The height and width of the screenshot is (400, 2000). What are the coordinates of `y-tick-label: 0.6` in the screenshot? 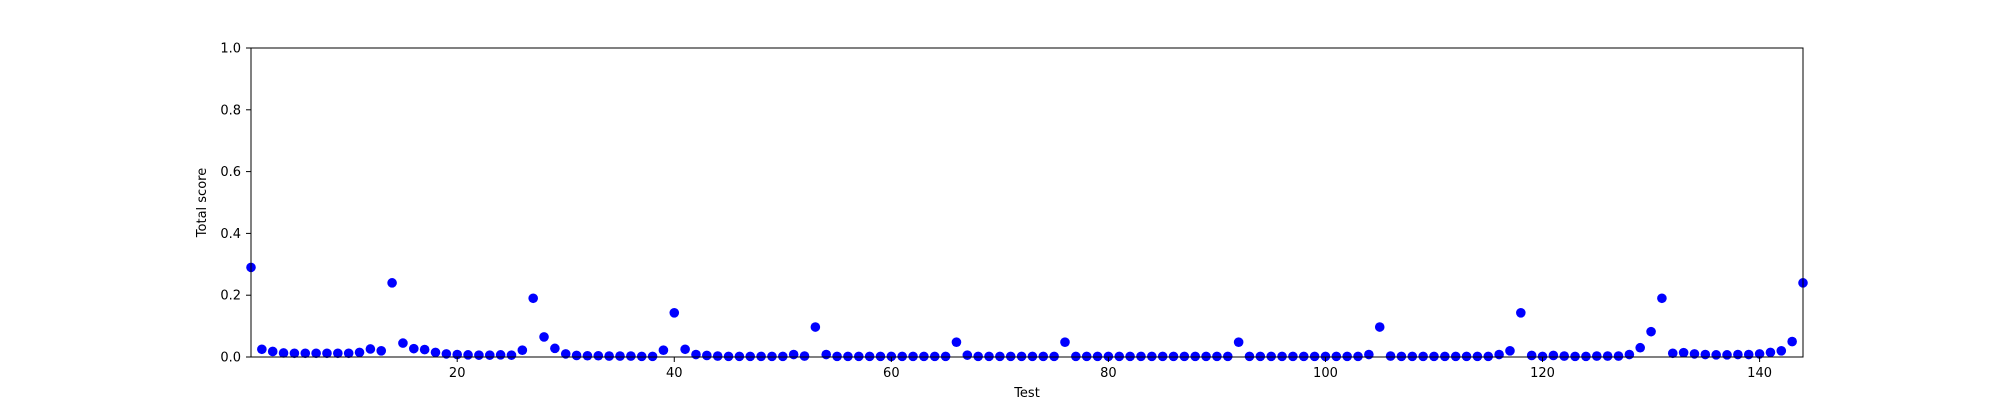 It's located at (230, 172).